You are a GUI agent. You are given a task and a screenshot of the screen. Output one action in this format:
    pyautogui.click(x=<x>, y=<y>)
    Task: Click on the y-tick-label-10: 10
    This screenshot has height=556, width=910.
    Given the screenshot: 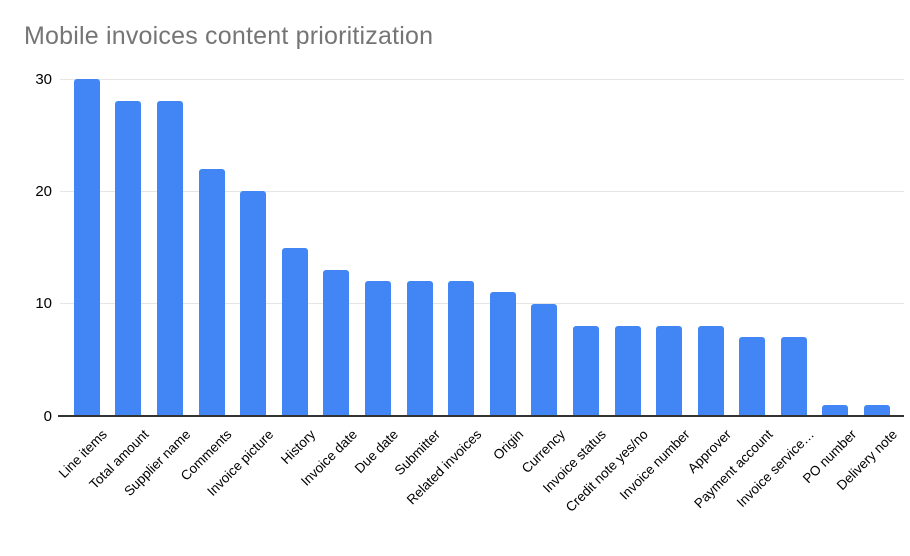 What is the action you would take?
    pyautogui.click(x=43, y=304)
    